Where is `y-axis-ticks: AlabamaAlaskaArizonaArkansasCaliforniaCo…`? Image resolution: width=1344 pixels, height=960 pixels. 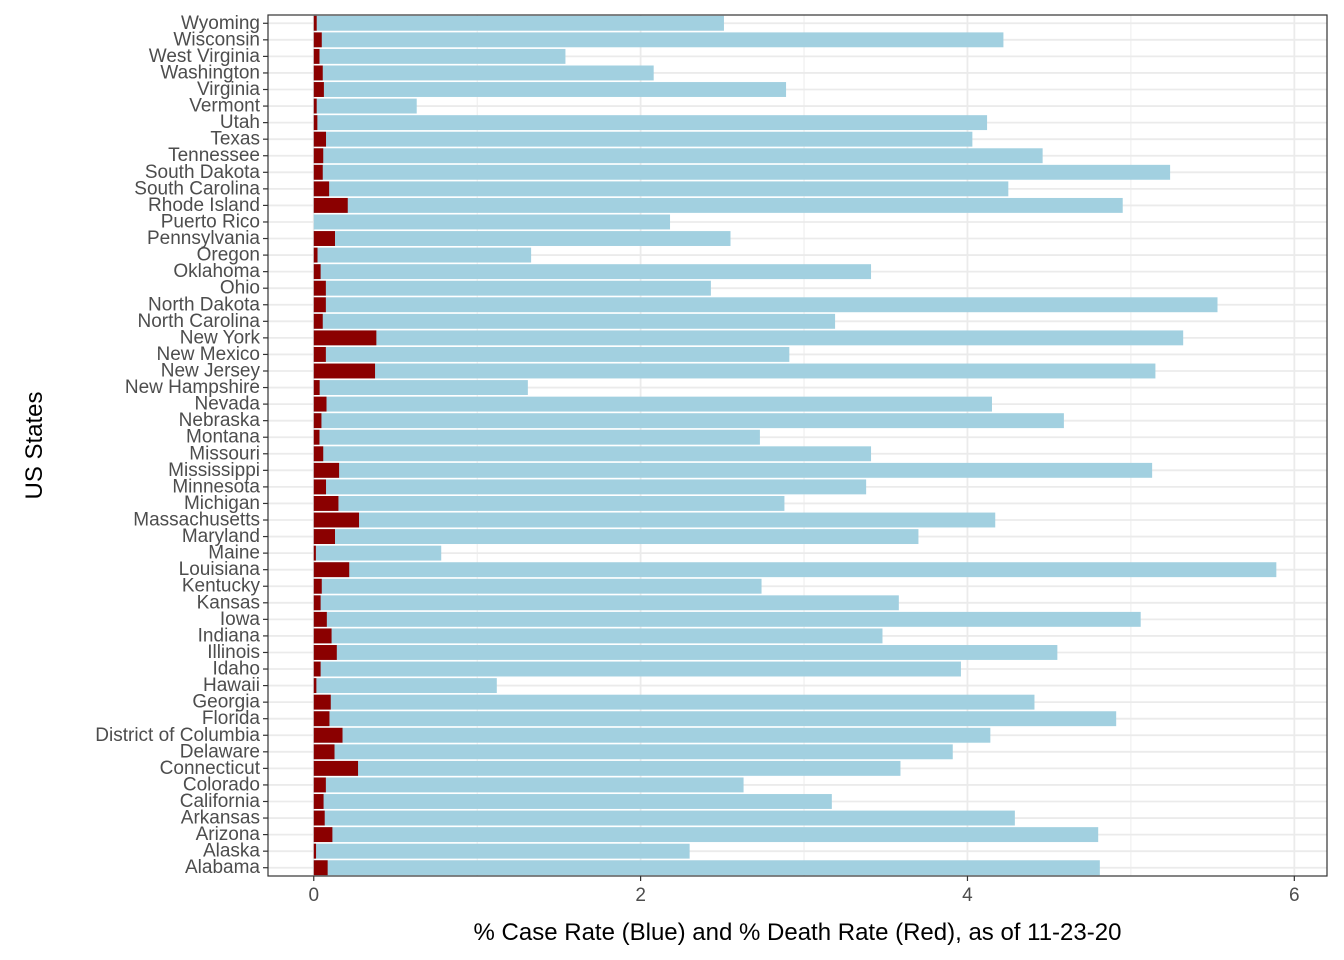
y-axis-ticks: AlabamaAlaskaArizonaArkansasCaliforniaCo… is located at coordinates (181, 445).